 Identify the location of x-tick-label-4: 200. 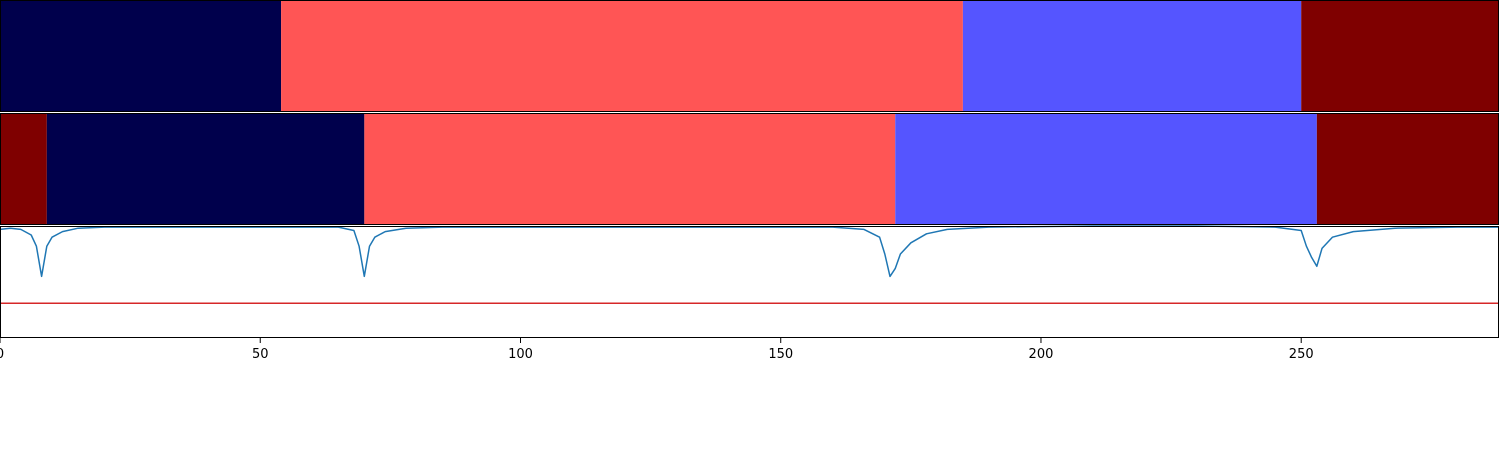
(1041, 354).